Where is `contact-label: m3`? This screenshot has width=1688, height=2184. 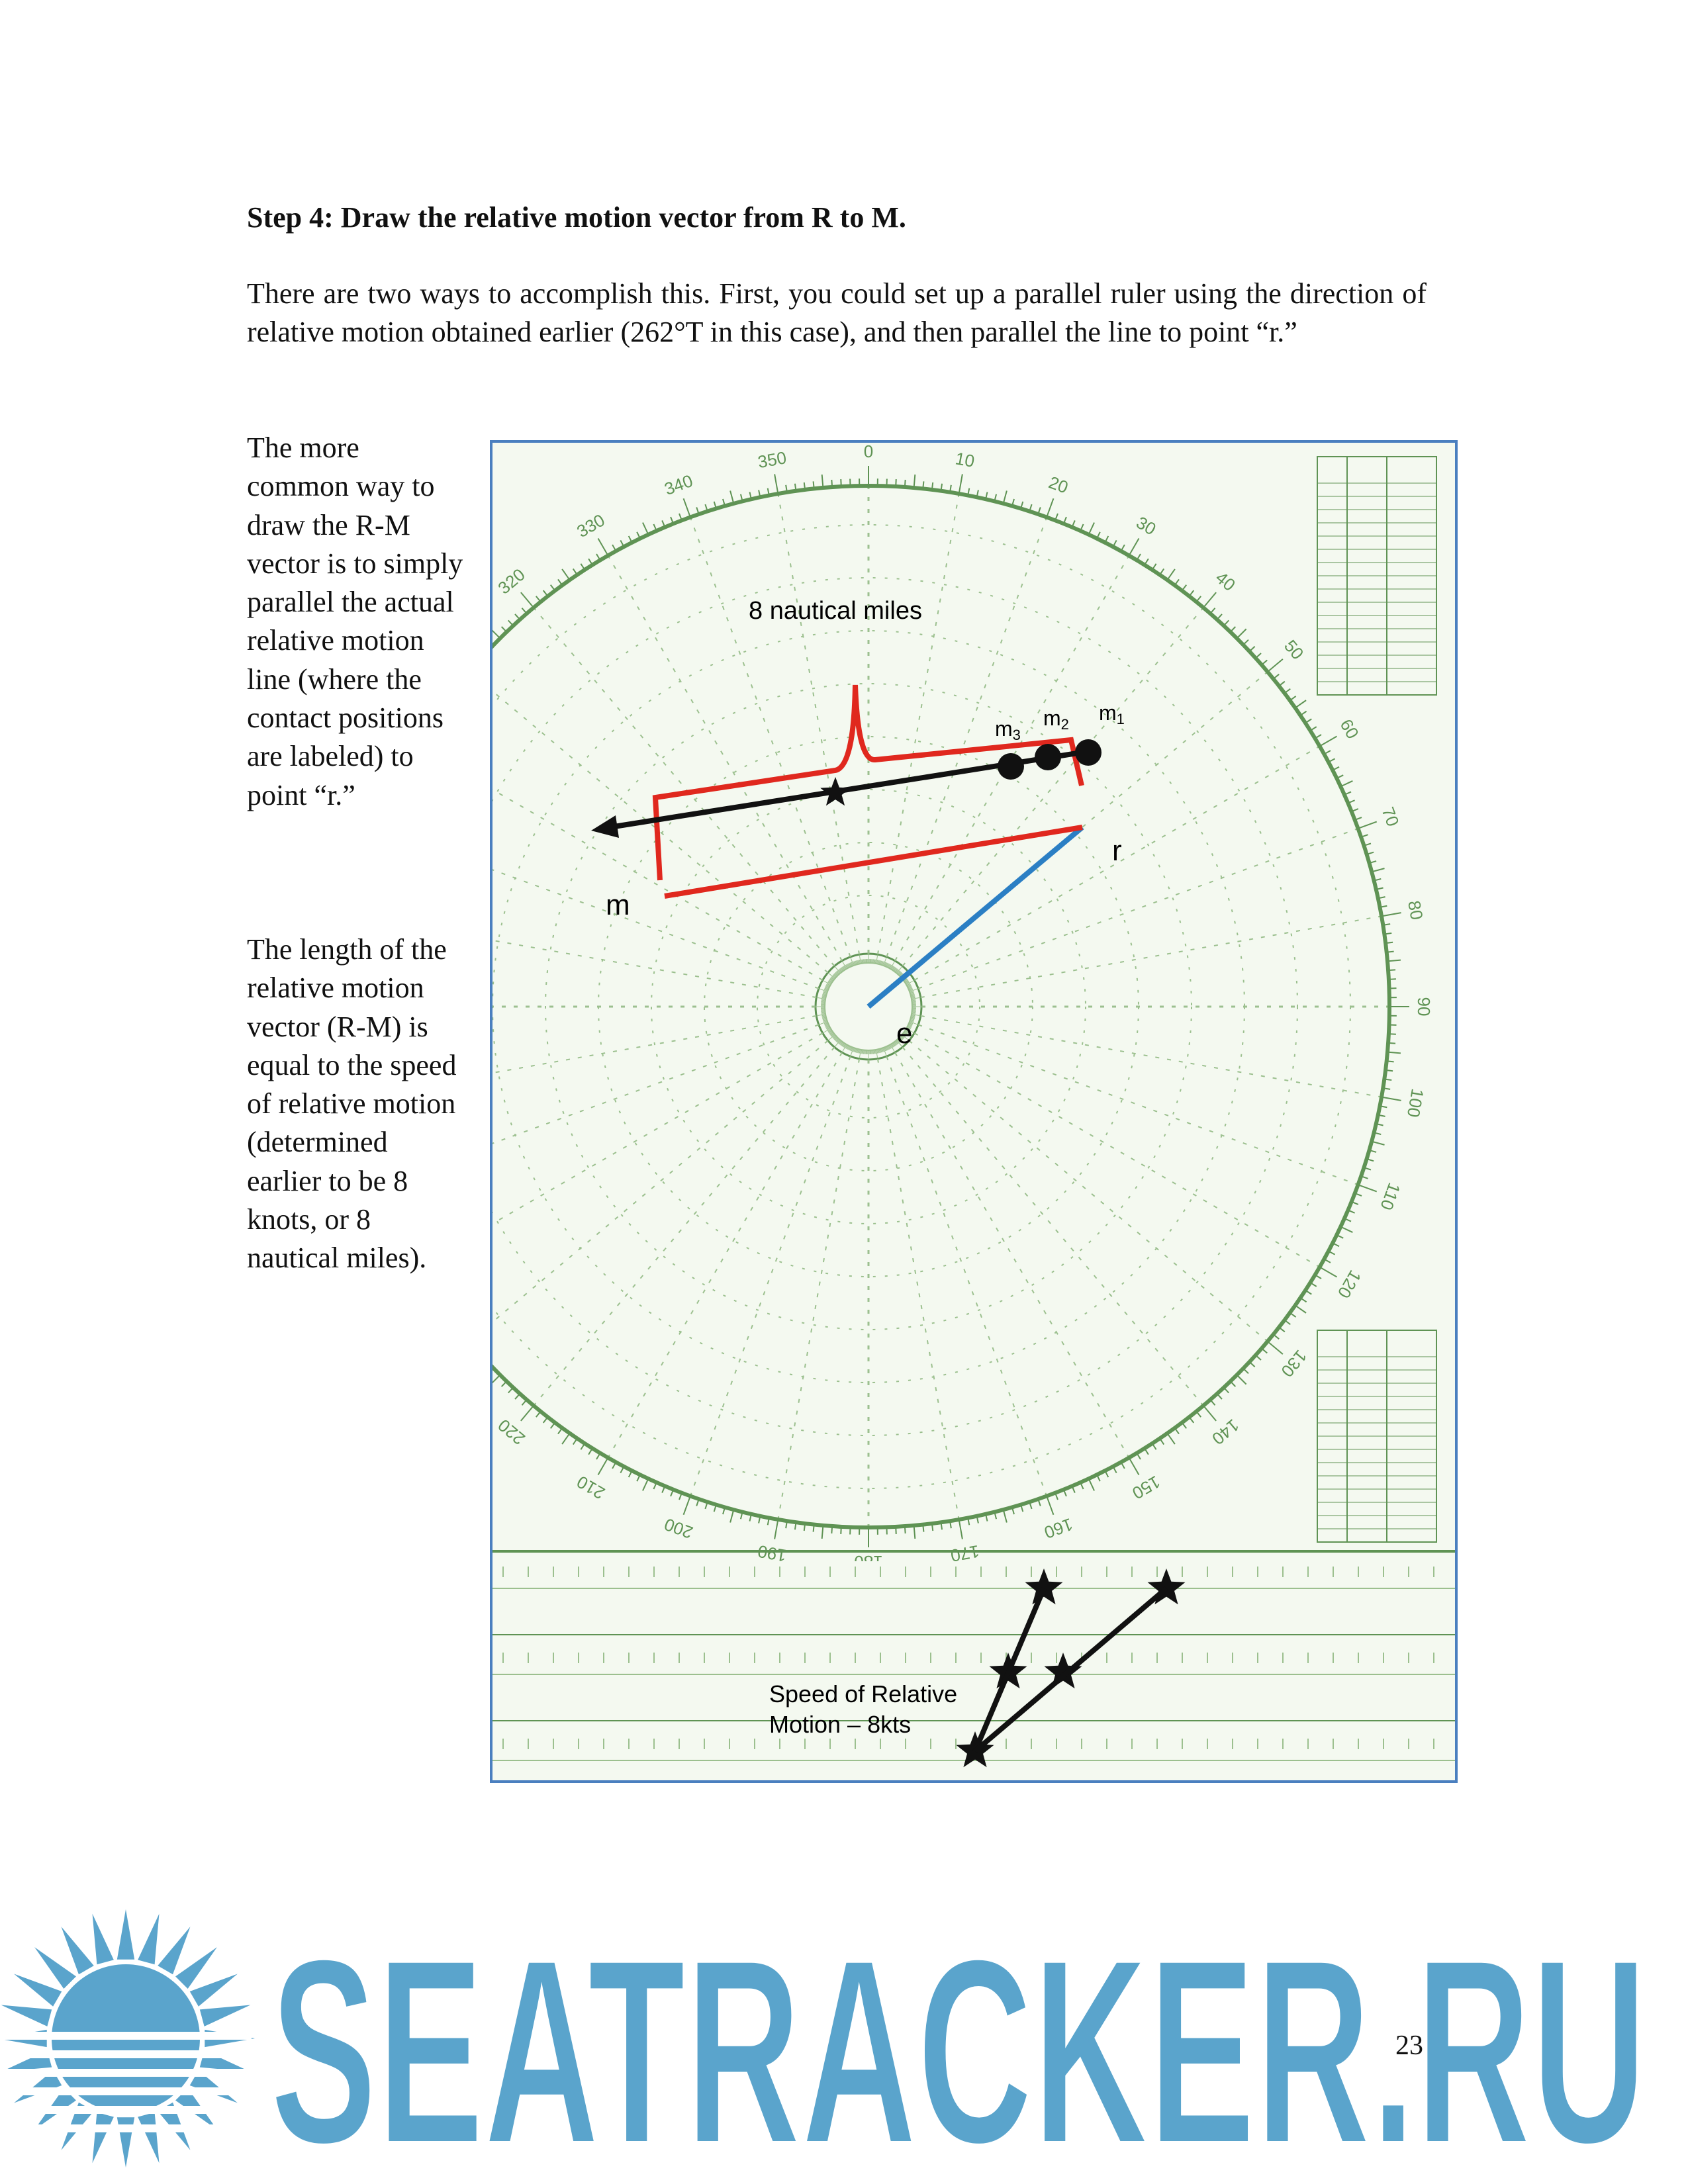 contact-label: m3 is located at coordinates (1008, 730).